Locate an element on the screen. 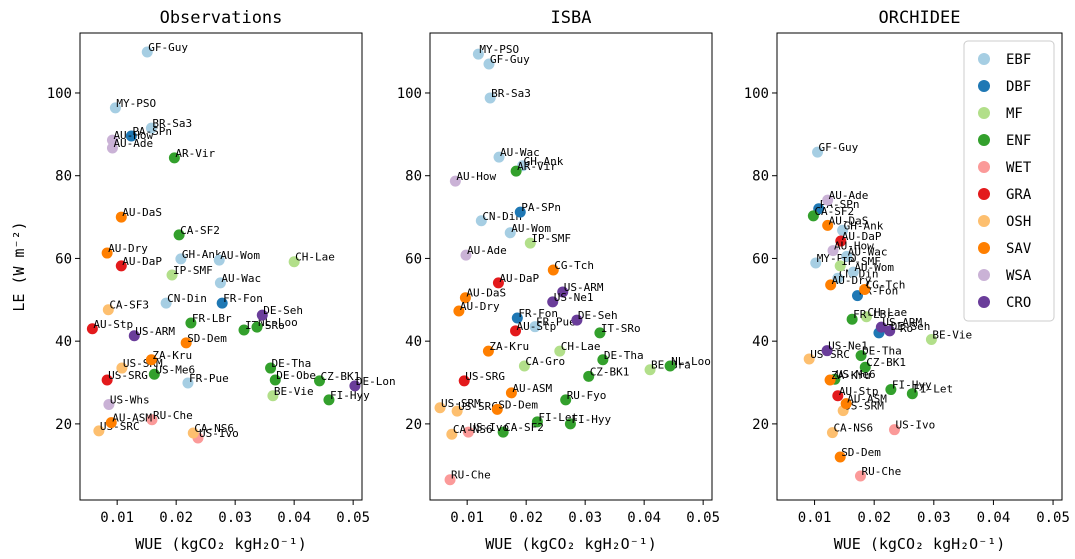 This screenshot has width=1075, height=559. point-label: SD-Dem is located at coordinates (207, 338).